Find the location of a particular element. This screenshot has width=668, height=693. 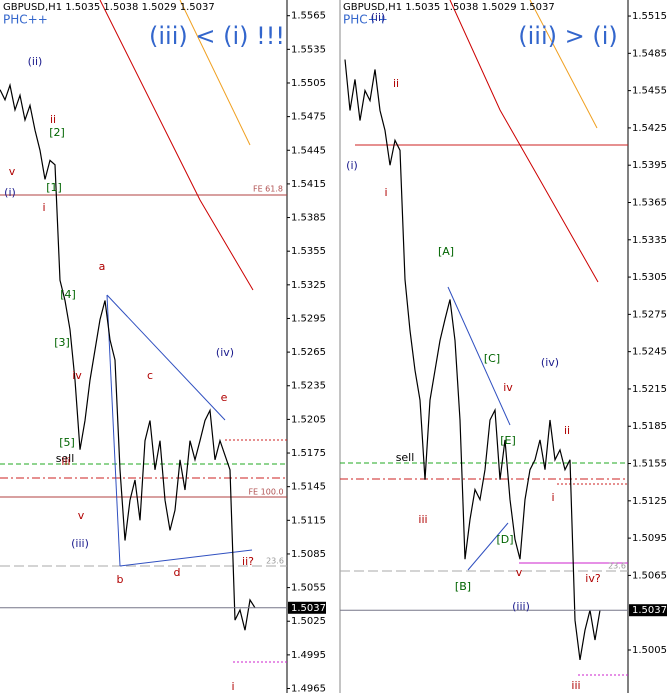

y-tick-label: 1.5235 is located at coordinates (308, 386).